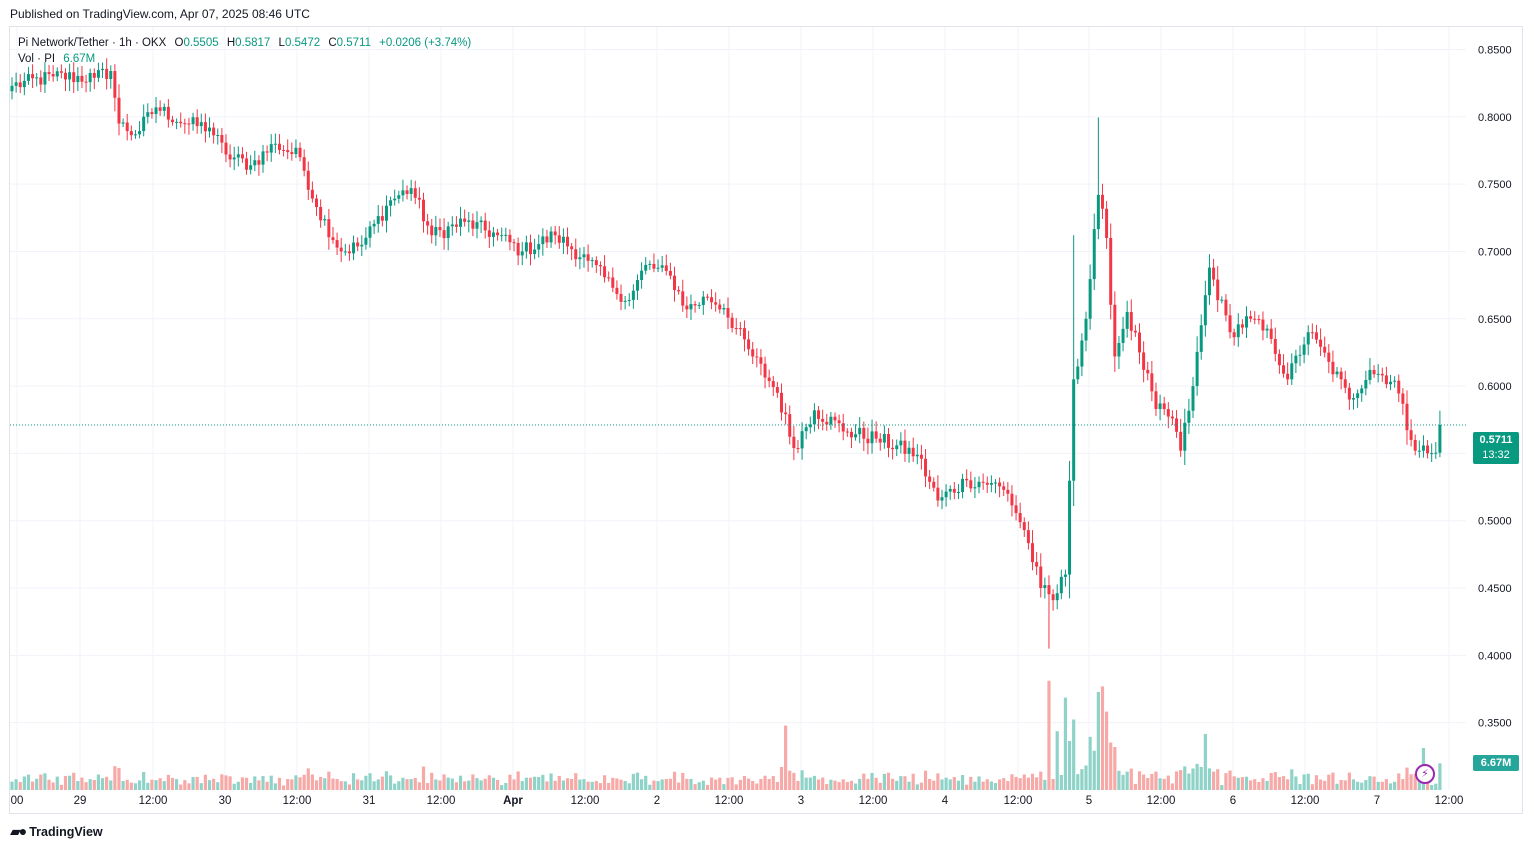 This screenshot has height=849, width=1534. I want to click on x-tick-label: 30, so click(225, 801).